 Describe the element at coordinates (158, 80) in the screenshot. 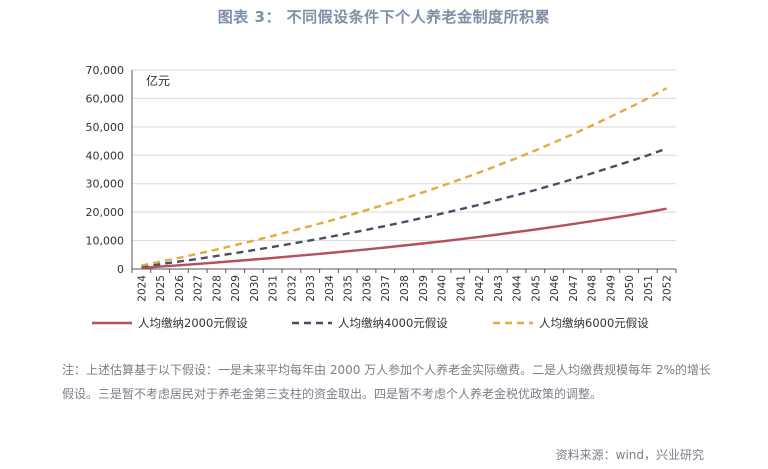

I see `unit-label: 亿元` at that location.